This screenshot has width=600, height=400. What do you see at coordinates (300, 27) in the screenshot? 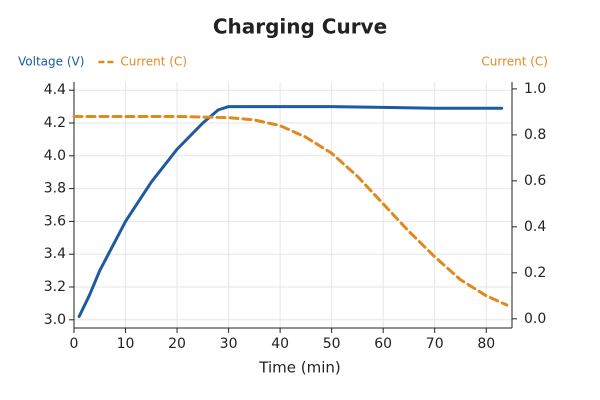
I see `chart-title: Charging Curve` at bounding box center [300, 27].